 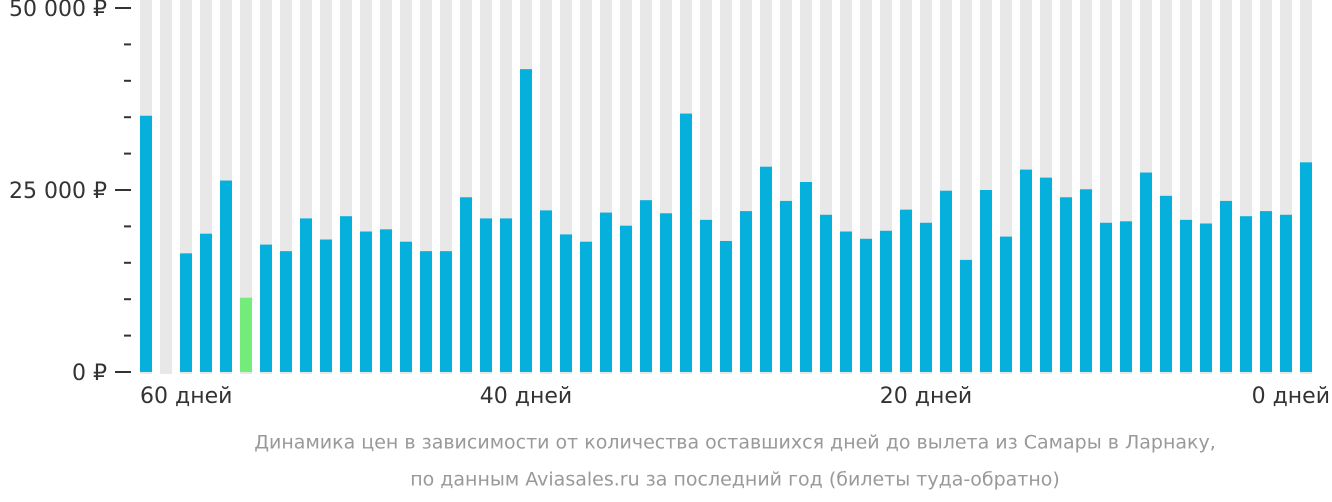 What do you see at coordinates (926, 396) in the screenshot?
I see `x-tick-label: 20 дней` at bounding box center [926, 396].